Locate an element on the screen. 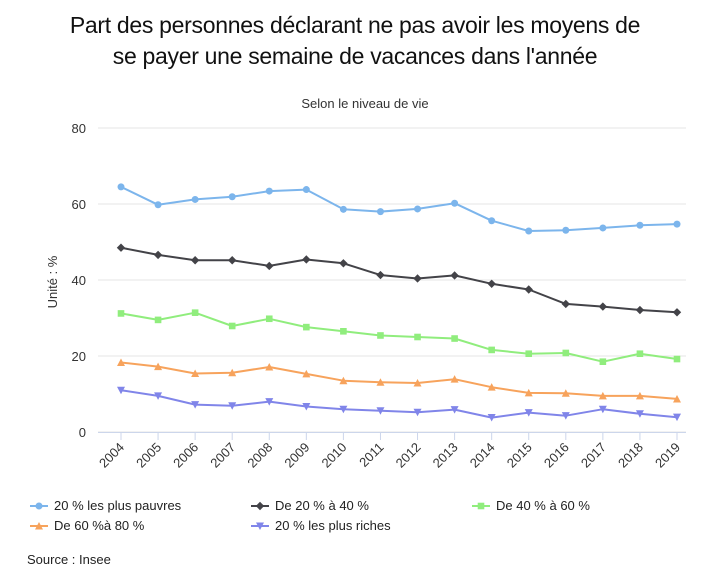 Image resolution: width=710 pixels, height=579 pixels. x-tick-label: 2010 is located at coordinates (333, 455).